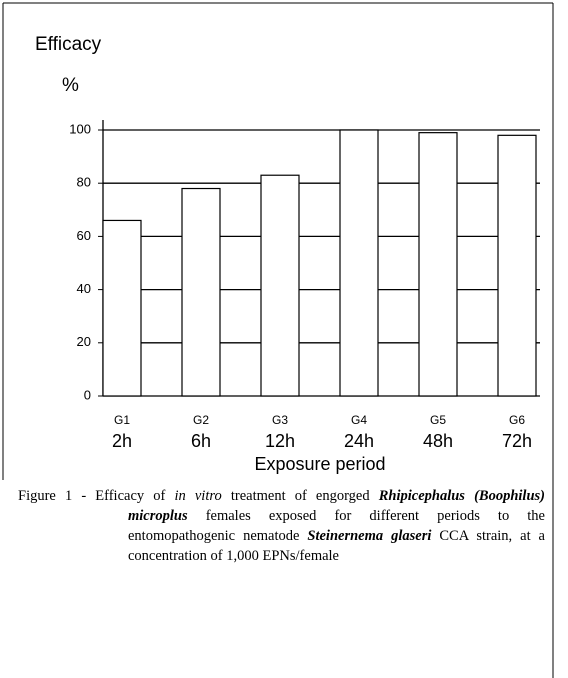  I want to click on x-tick-label: G6, so click(517, 420).